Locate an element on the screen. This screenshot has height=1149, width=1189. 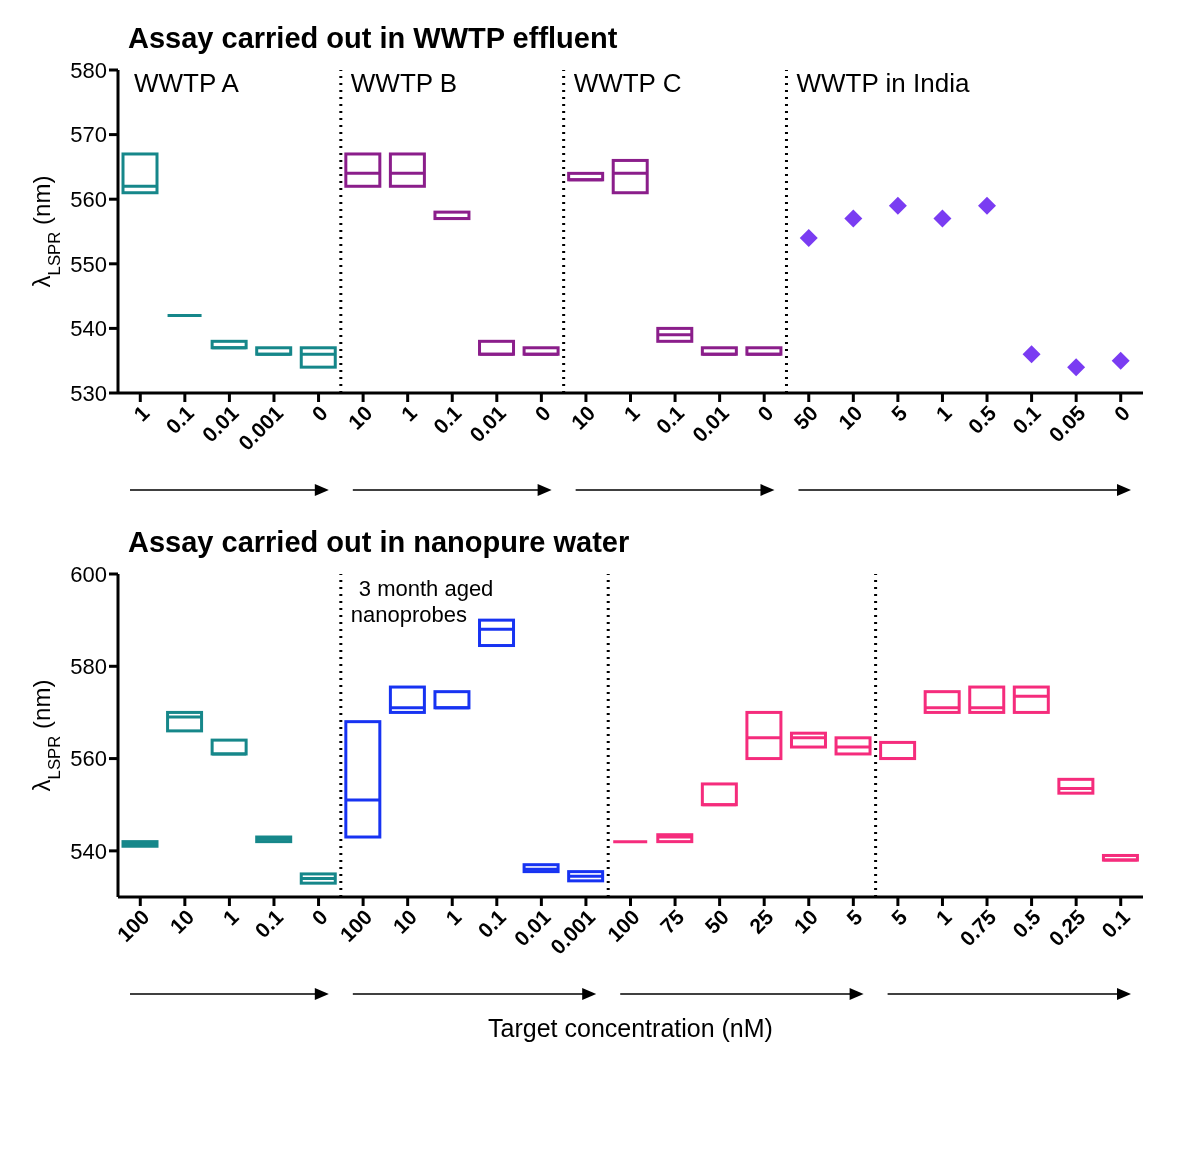
y-tick-label: 570 is located at coordinates (88, 135).